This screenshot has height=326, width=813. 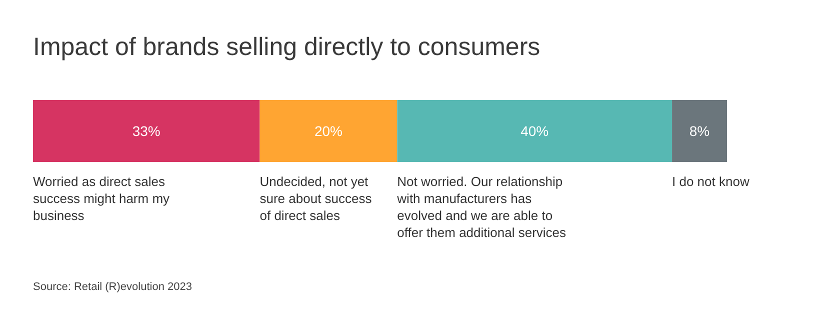 What do you see at coordinates (112, 287) in the screenshot?
I see `source-note: Source: Retail (R)evolution 2023` at bounding box center [112, 287].